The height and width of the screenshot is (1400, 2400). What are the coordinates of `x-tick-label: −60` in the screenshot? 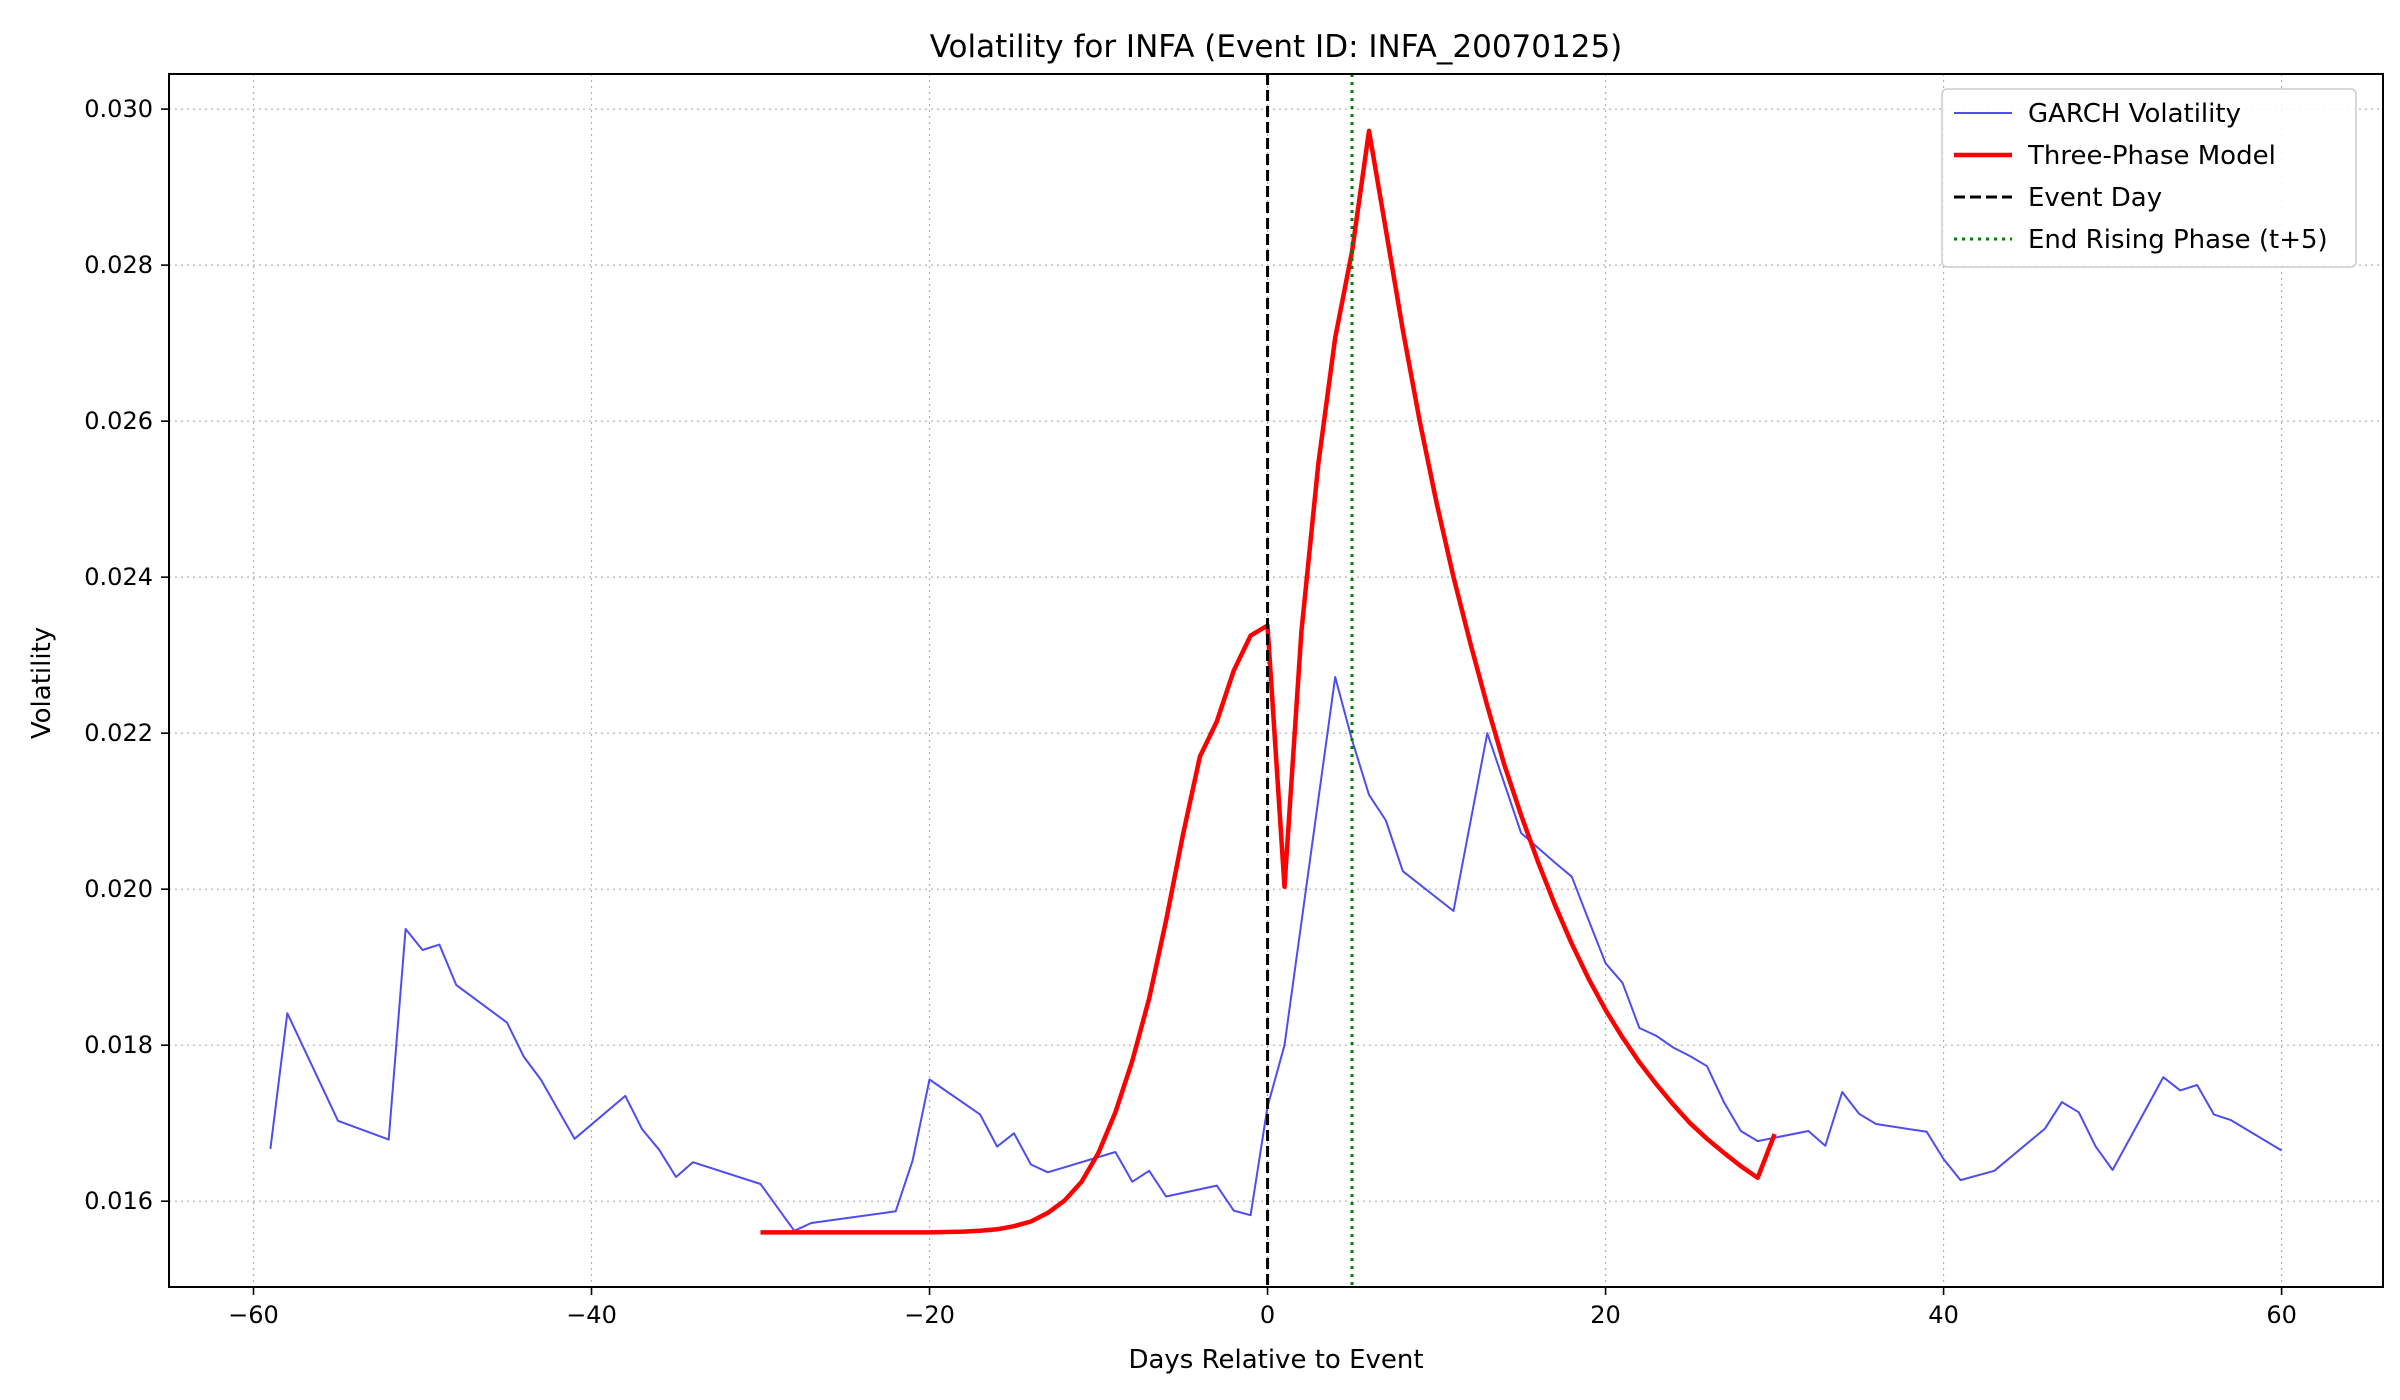 It's located at (253, 1315).